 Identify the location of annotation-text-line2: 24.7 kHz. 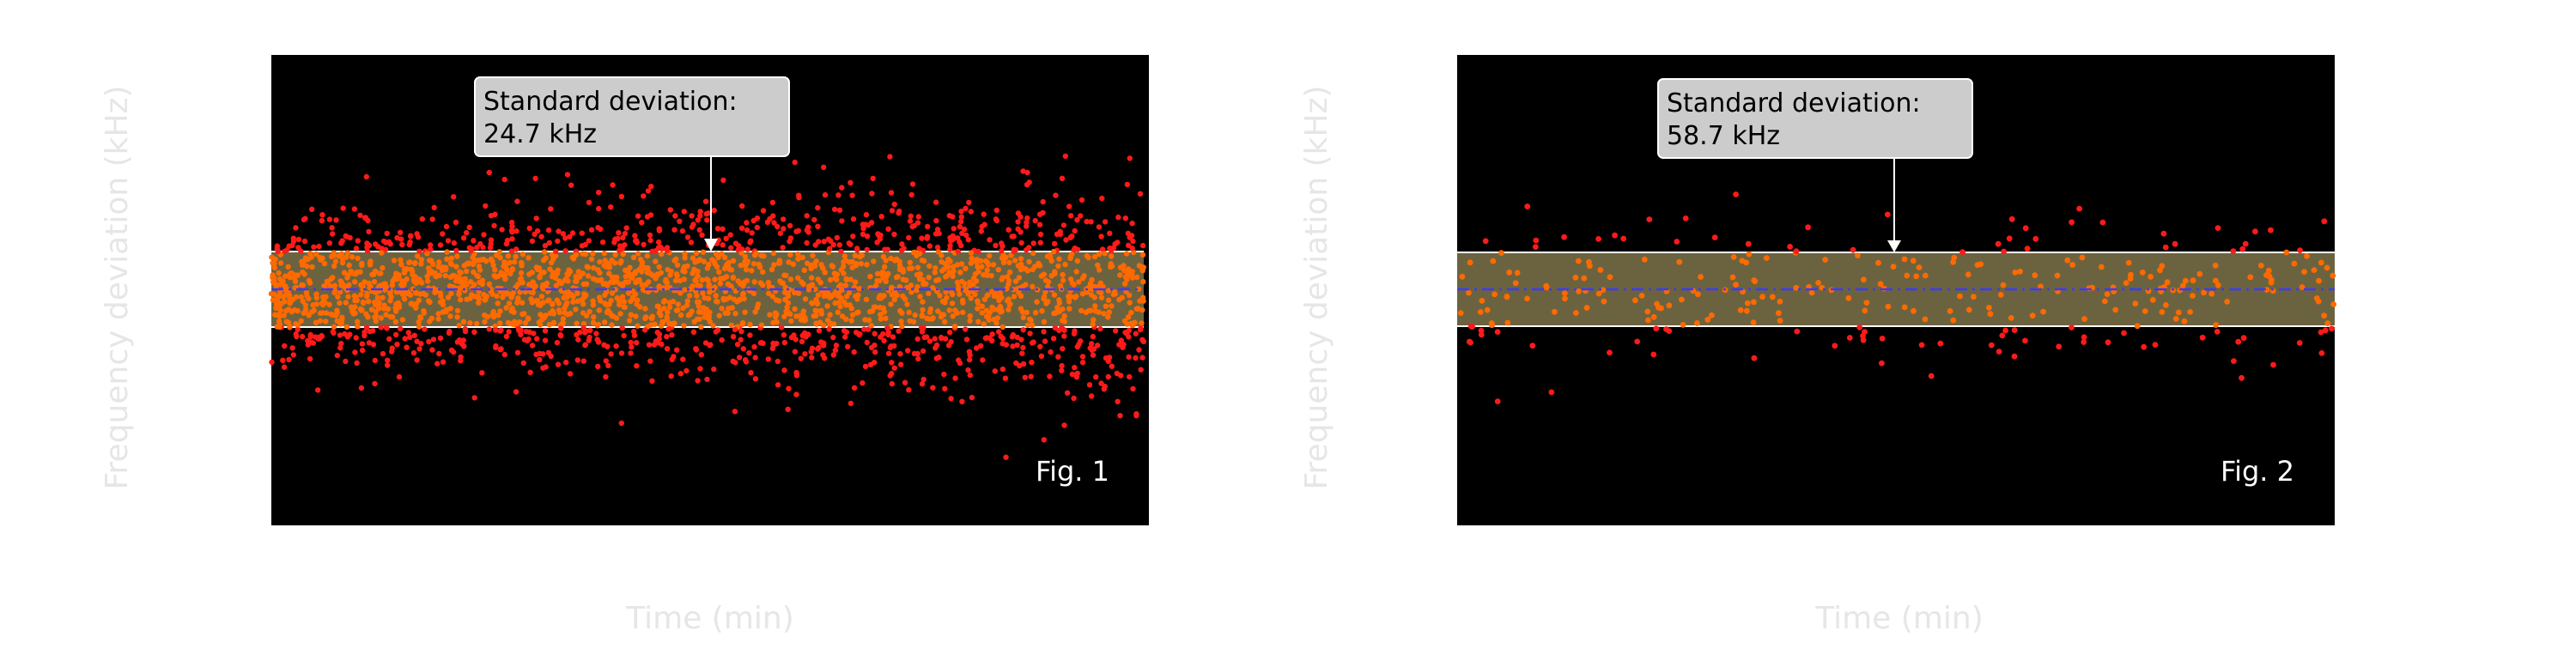
(540, 134).